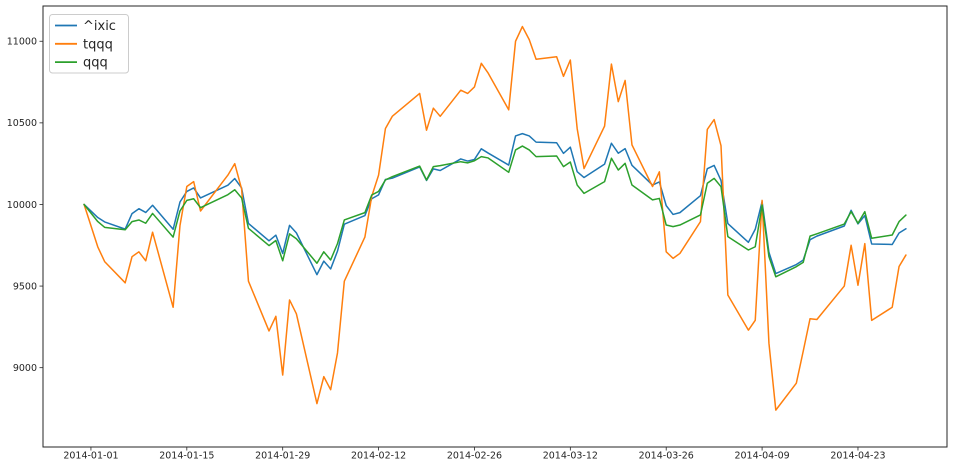  I want to click on x-tick-label: 2014-04-09, so click(761, 456).